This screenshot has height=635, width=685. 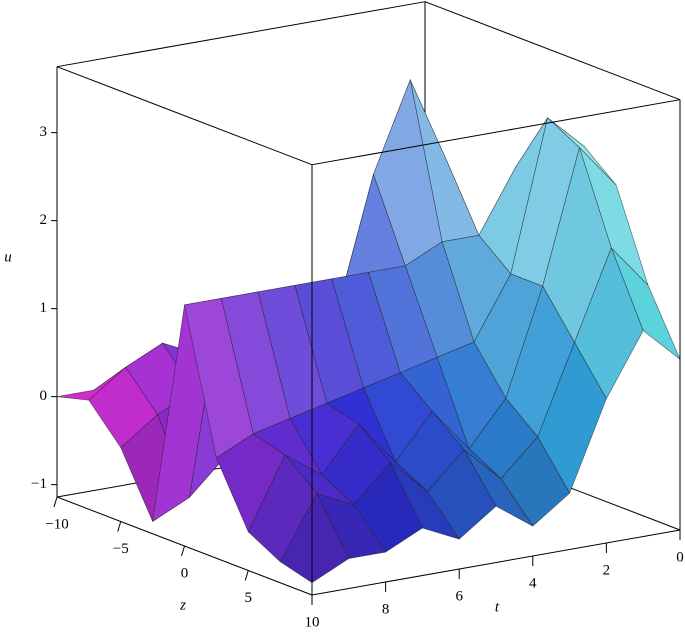 I want to click on u-tick-label: 1, so click(x=44, y=308).